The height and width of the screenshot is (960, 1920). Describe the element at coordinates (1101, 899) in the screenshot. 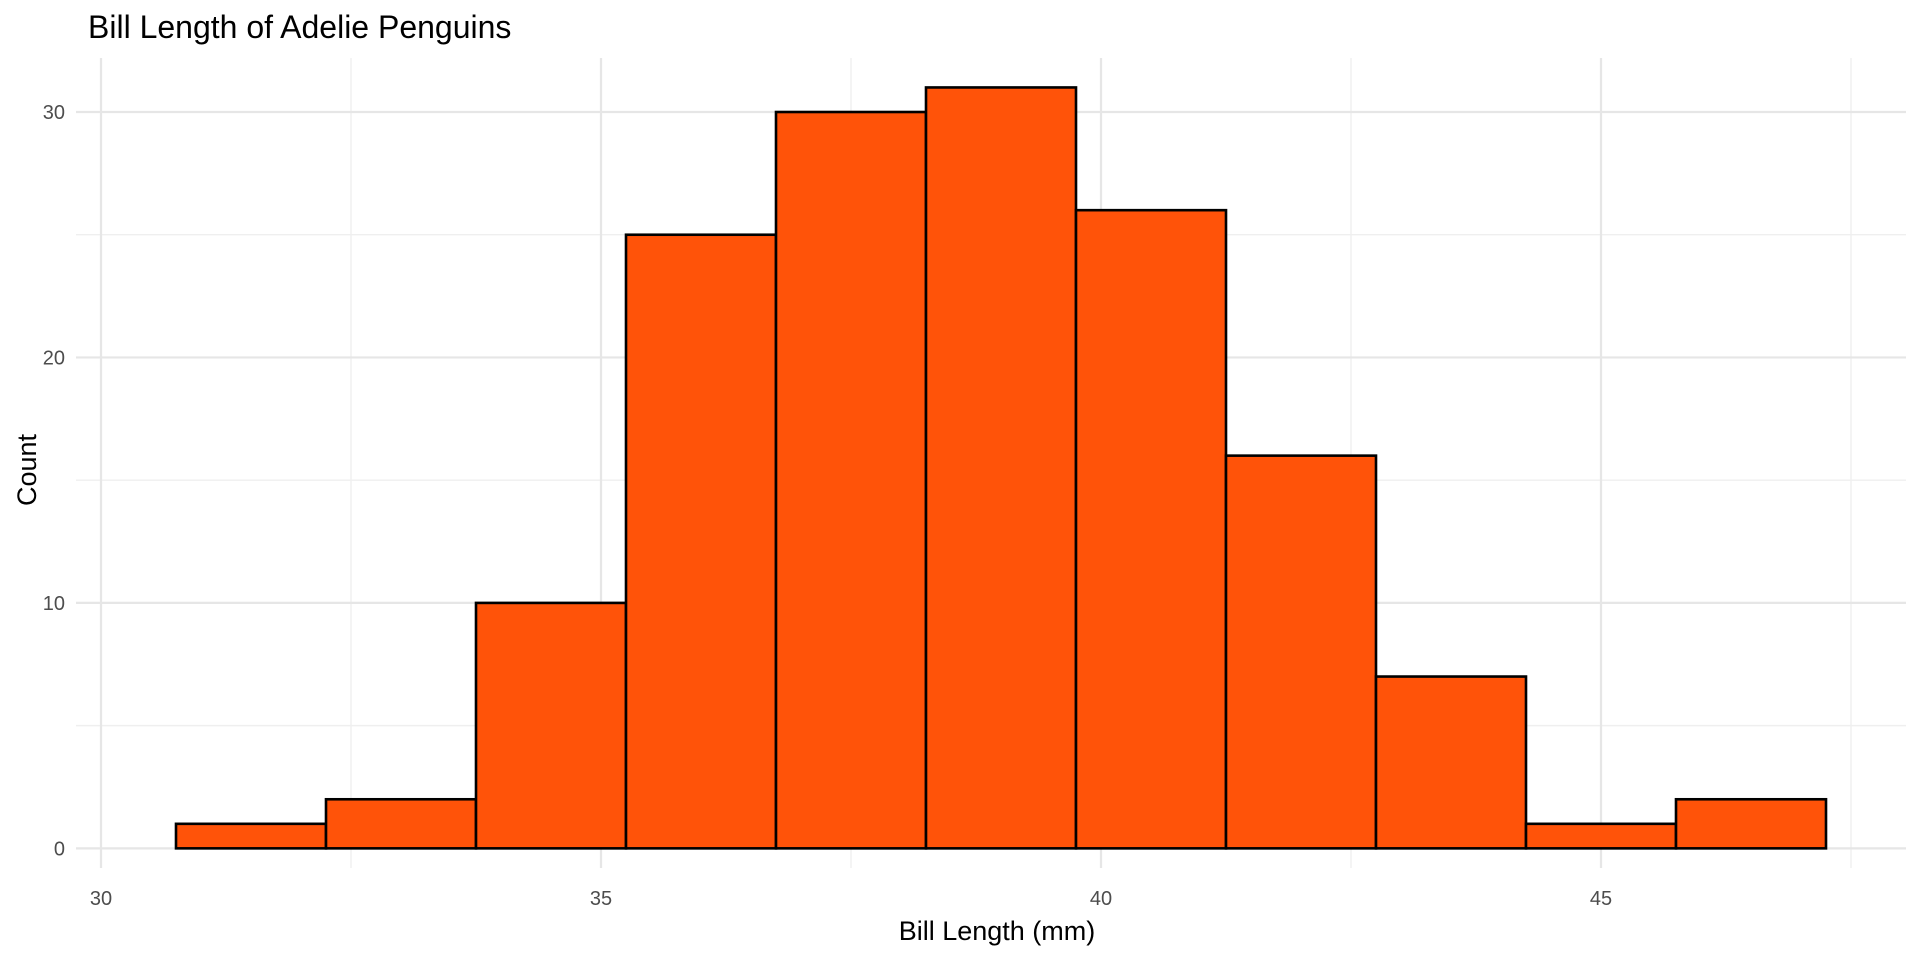

I see `x-tick-label: 40` at that location.